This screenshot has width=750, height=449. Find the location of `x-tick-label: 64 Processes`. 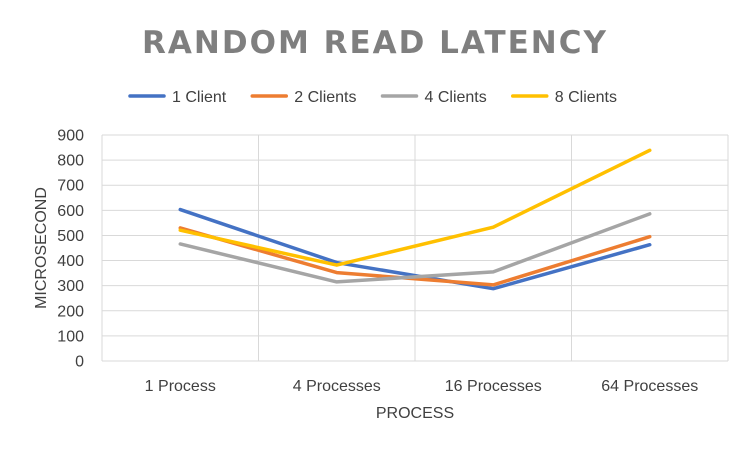

x-tick-label: 64 Processes is located at coordinates (649, 386).